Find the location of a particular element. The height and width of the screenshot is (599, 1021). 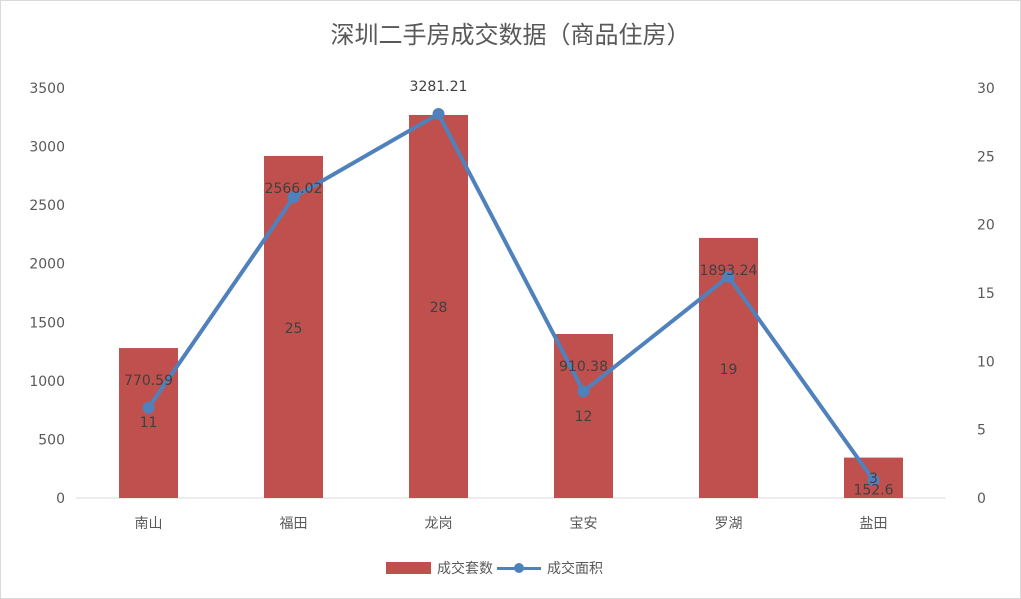

bar-data-label: 3281.21 is located at coordinates (439, 87).